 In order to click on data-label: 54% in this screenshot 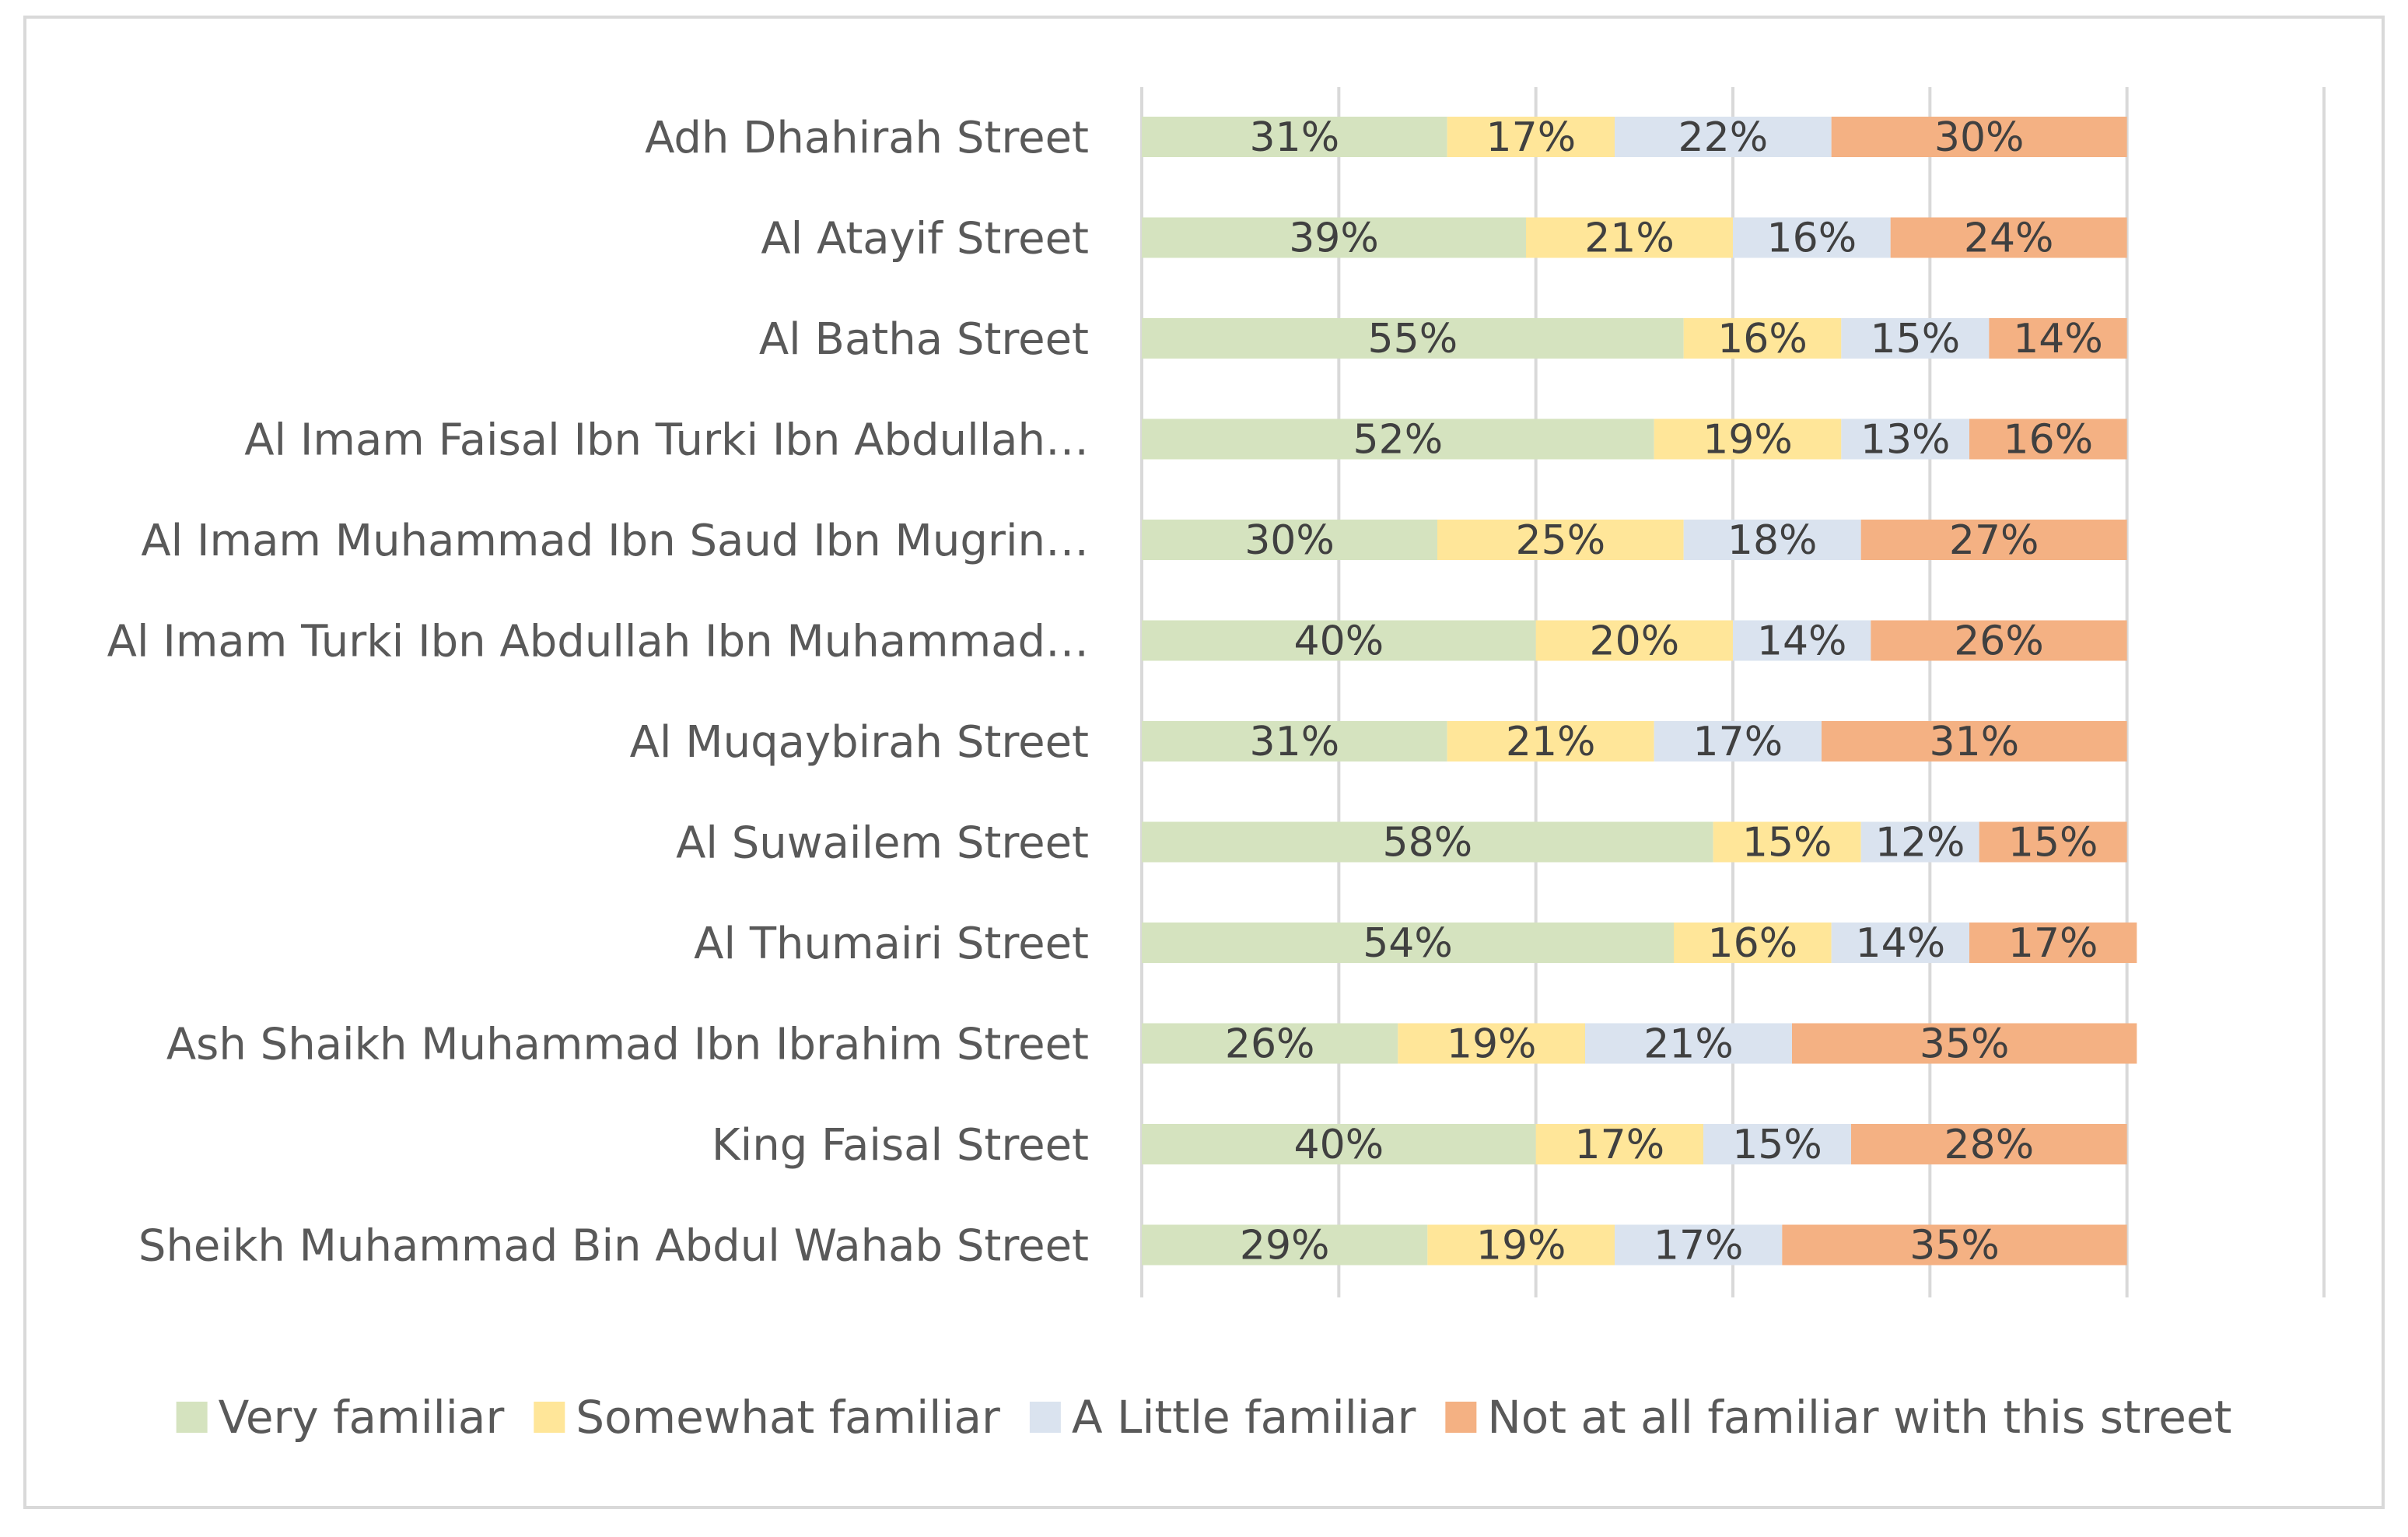, I will do `click(1408, 944)`.